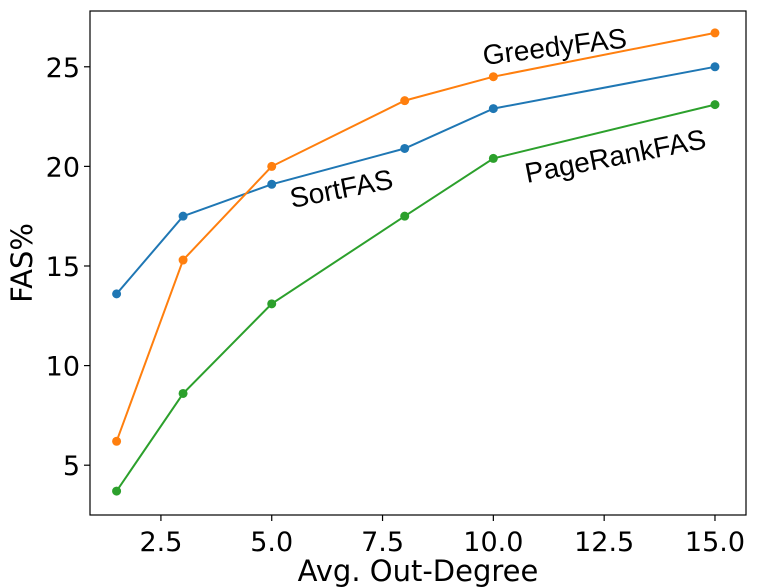 Image resolution: width=757 pixels, height=587 pixels. What do you see at coordinates (63, 68) in the screenshot?
I see `y-tick-label: 25` at bounding box center [63, 68].